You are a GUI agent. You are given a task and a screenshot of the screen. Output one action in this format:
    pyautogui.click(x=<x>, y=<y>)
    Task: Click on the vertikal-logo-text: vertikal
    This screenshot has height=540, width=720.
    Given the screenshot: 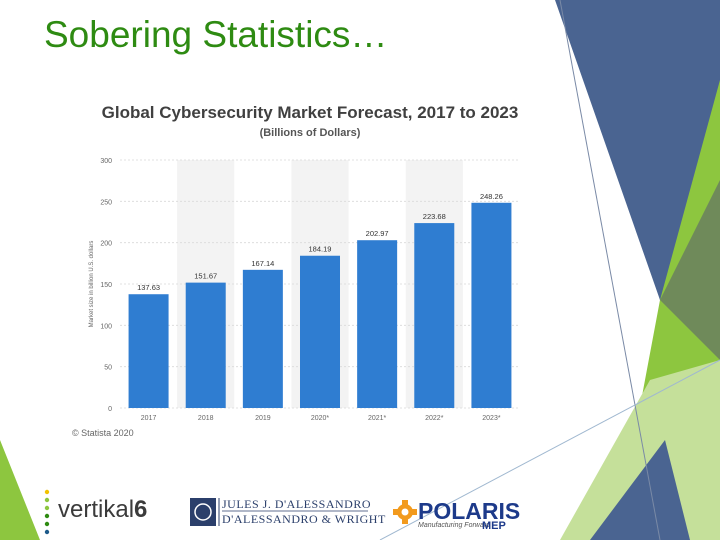 What is the action you would take?
    pyautogui.click(x=96, y=509)
    